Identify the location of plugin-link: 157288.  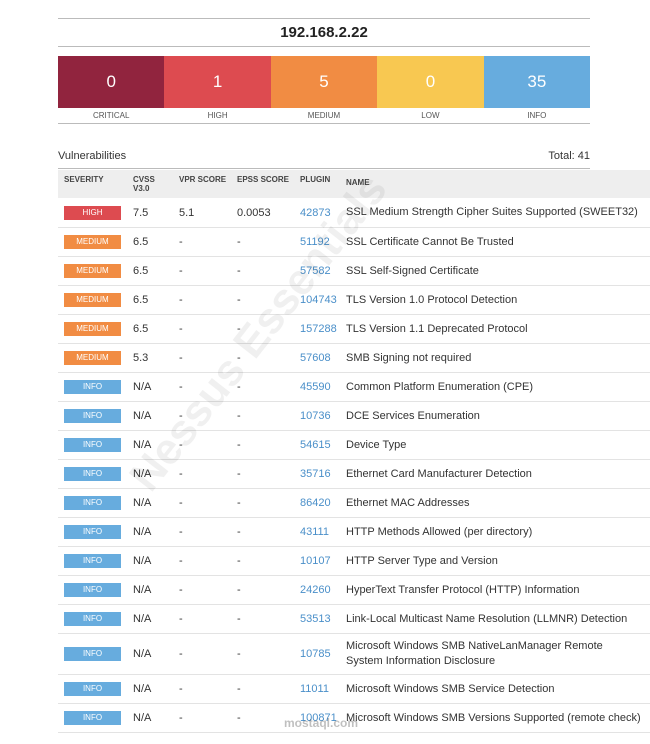
(318, 329).